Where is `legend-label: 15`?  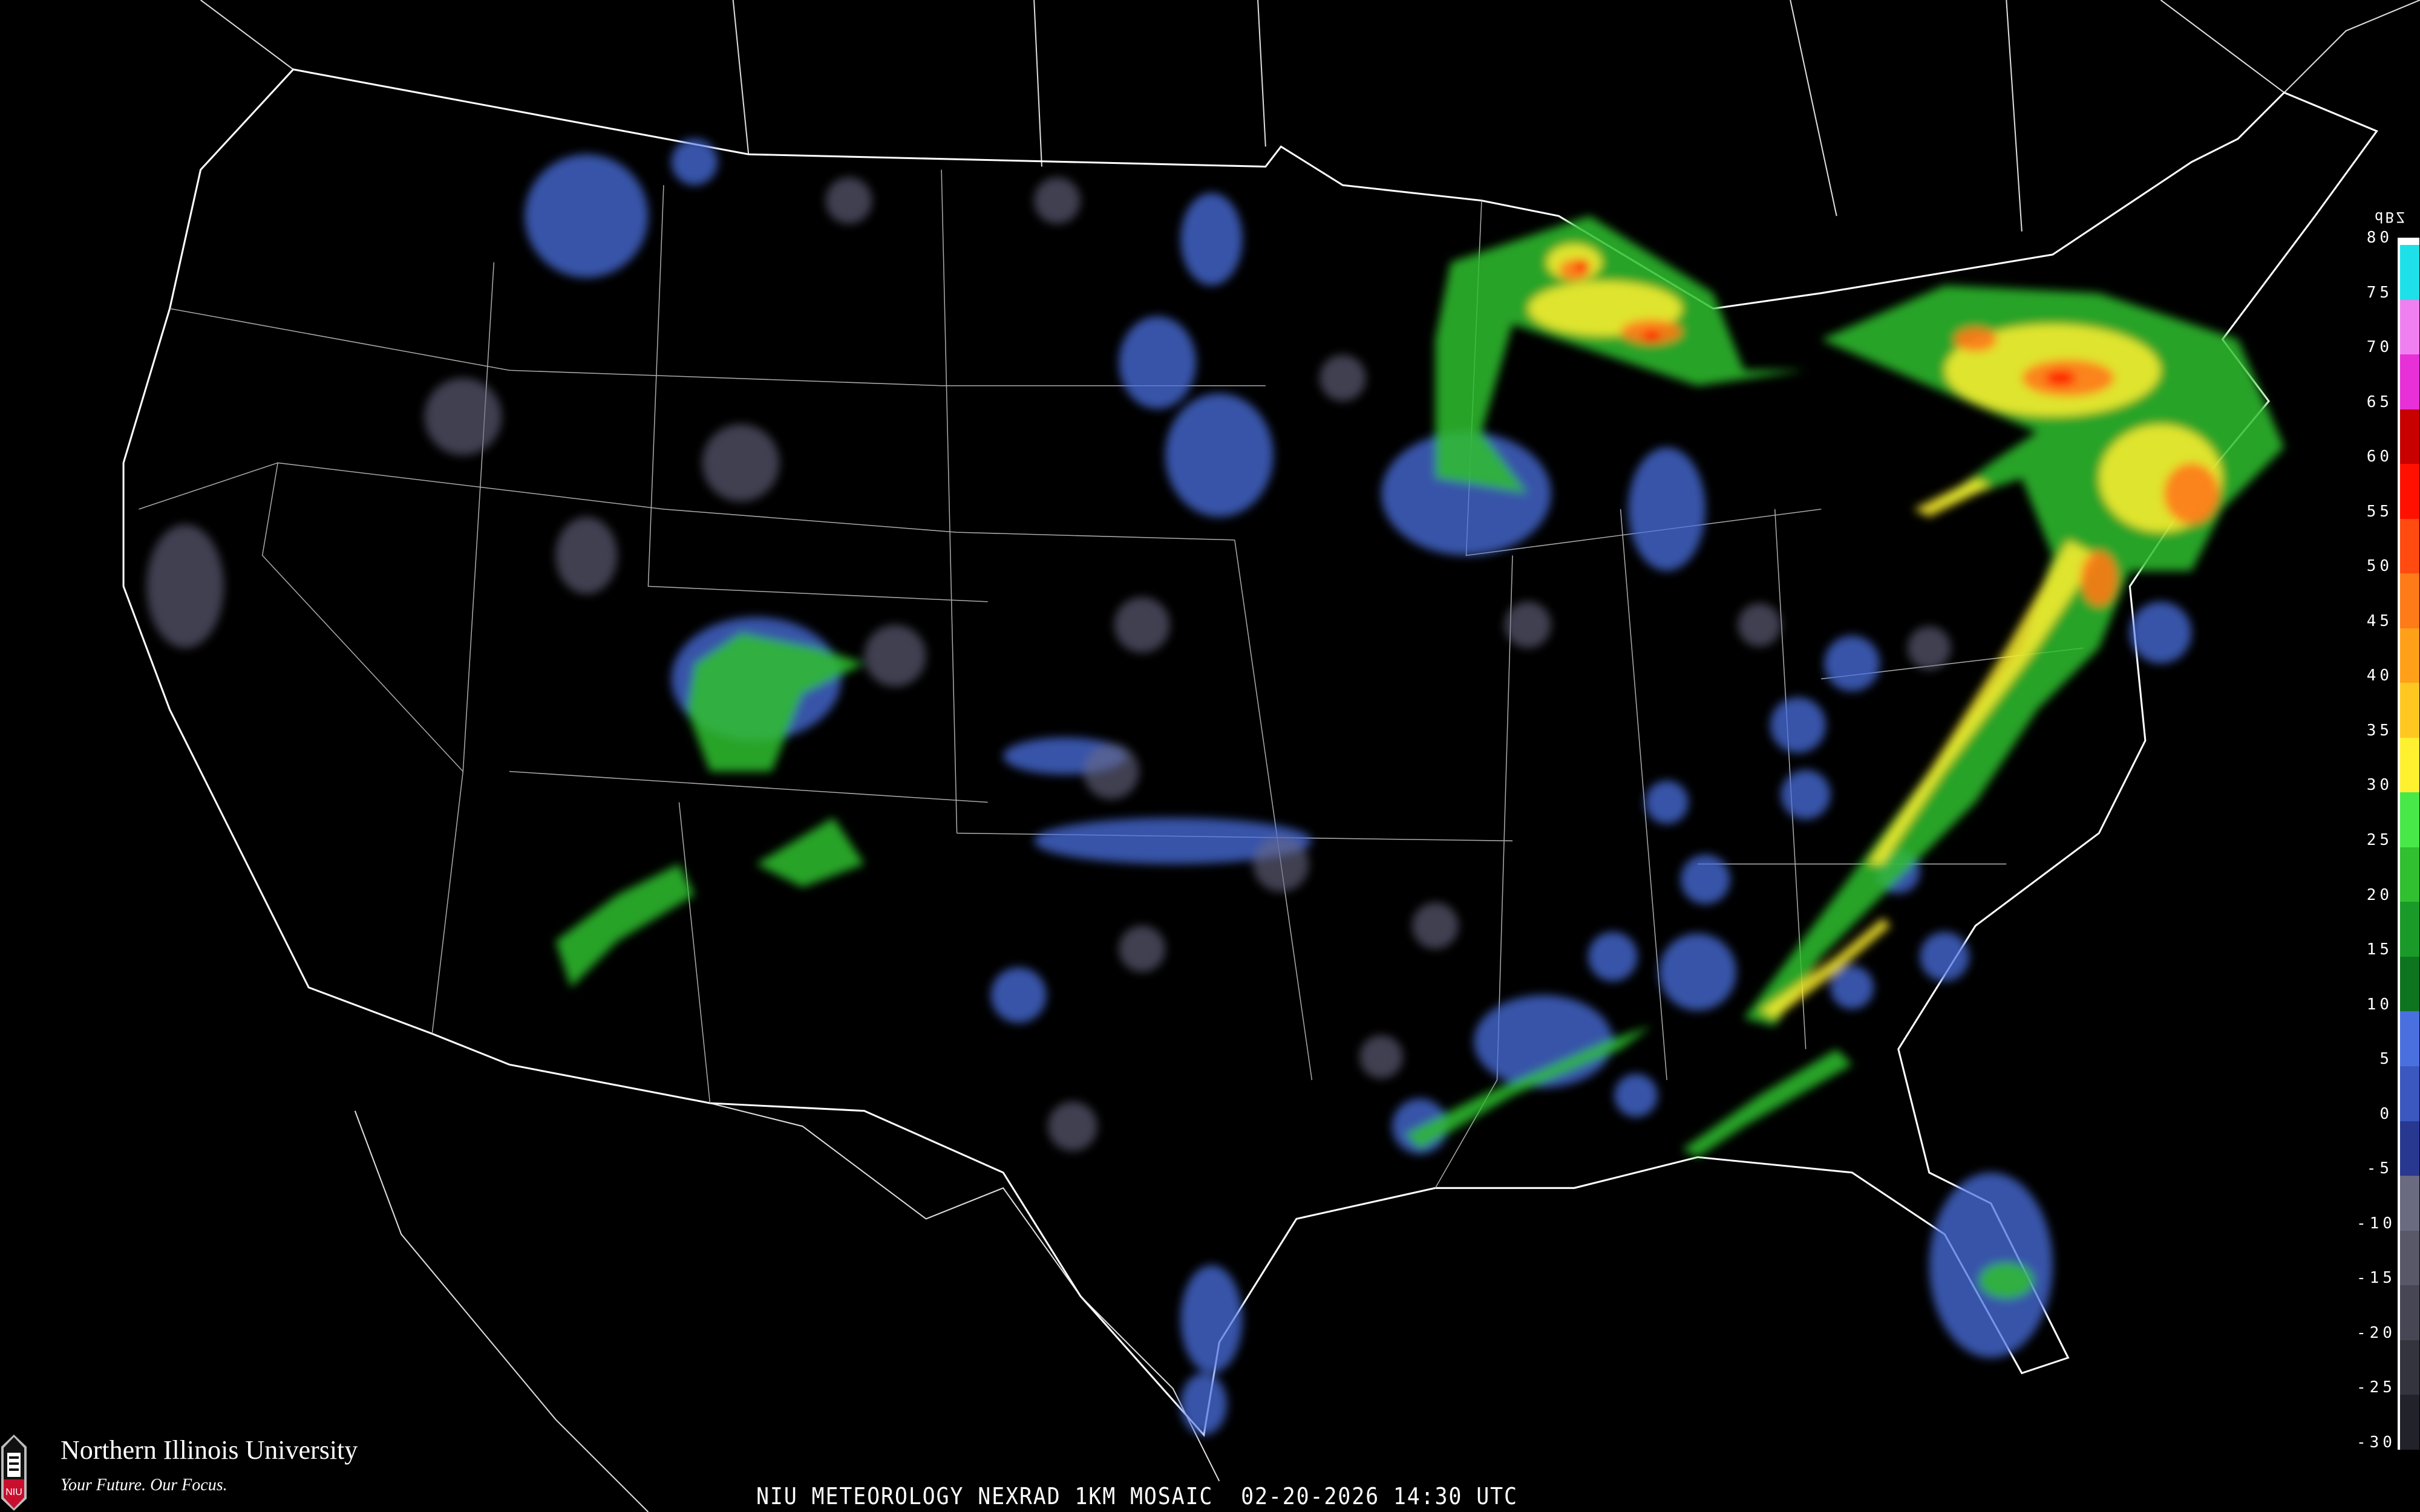
legend-label: 15 is located at coordinates (2379, 949).